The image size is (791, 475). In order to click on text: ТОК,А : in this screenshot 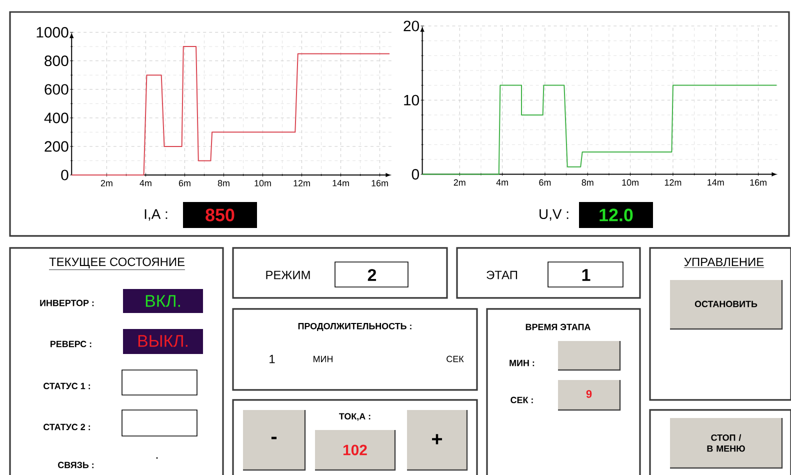, I will do `click(354, 417)`.